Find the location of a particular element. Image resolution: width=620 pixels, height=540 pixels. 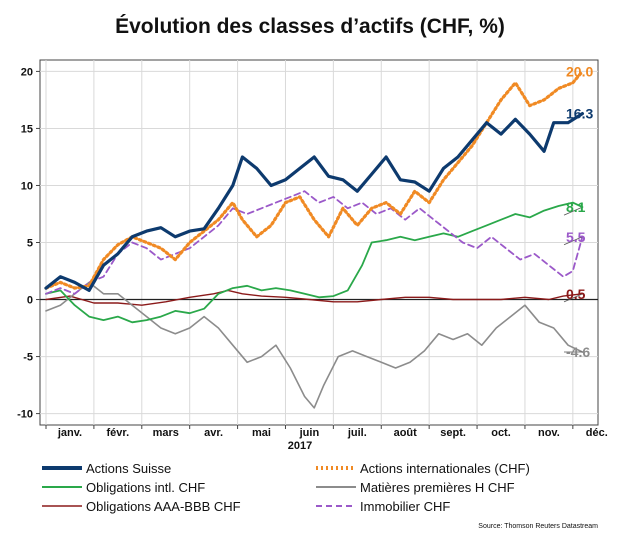

end-label: 5.5 is located at coordinates (576, 237).